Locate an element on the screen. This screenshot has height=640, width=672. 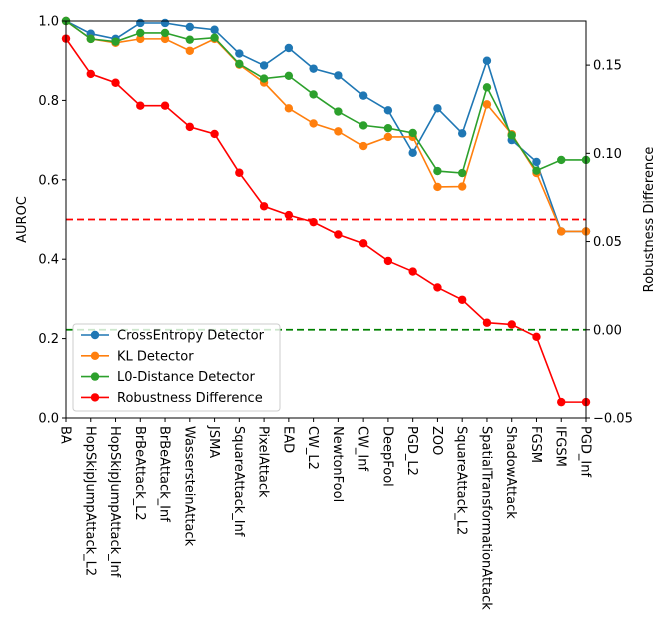
x-tick-label-20: IFGSM is located at coordinates (560, 446).